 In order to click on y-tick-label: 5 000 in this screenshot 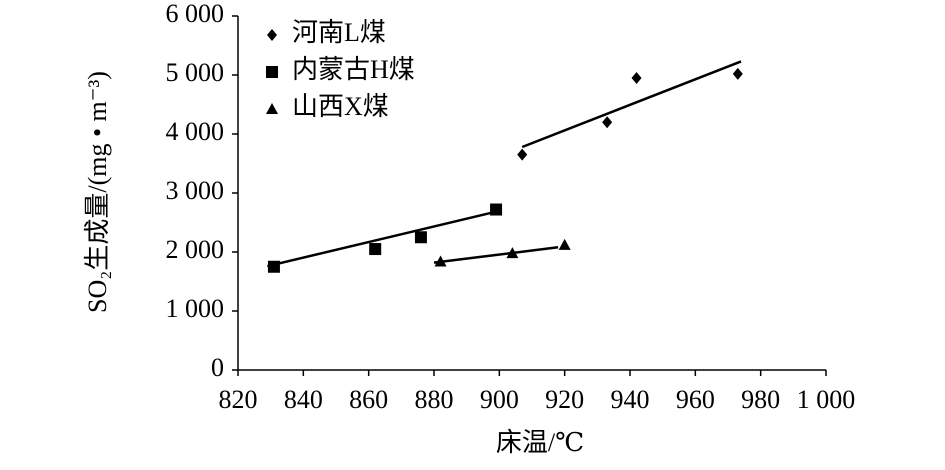, I will do `click(195, 72)`.